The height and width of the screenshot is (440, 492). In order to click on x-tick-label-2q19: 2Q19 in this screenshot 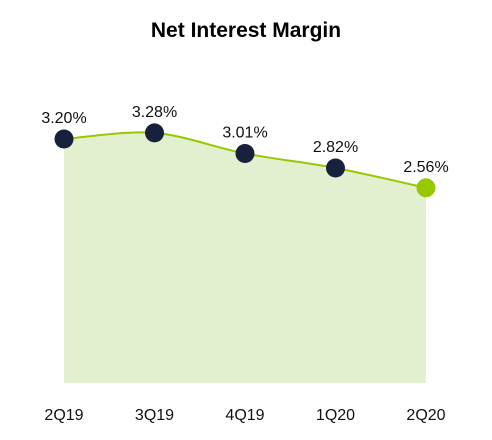, I will do `click(63, 415)`.